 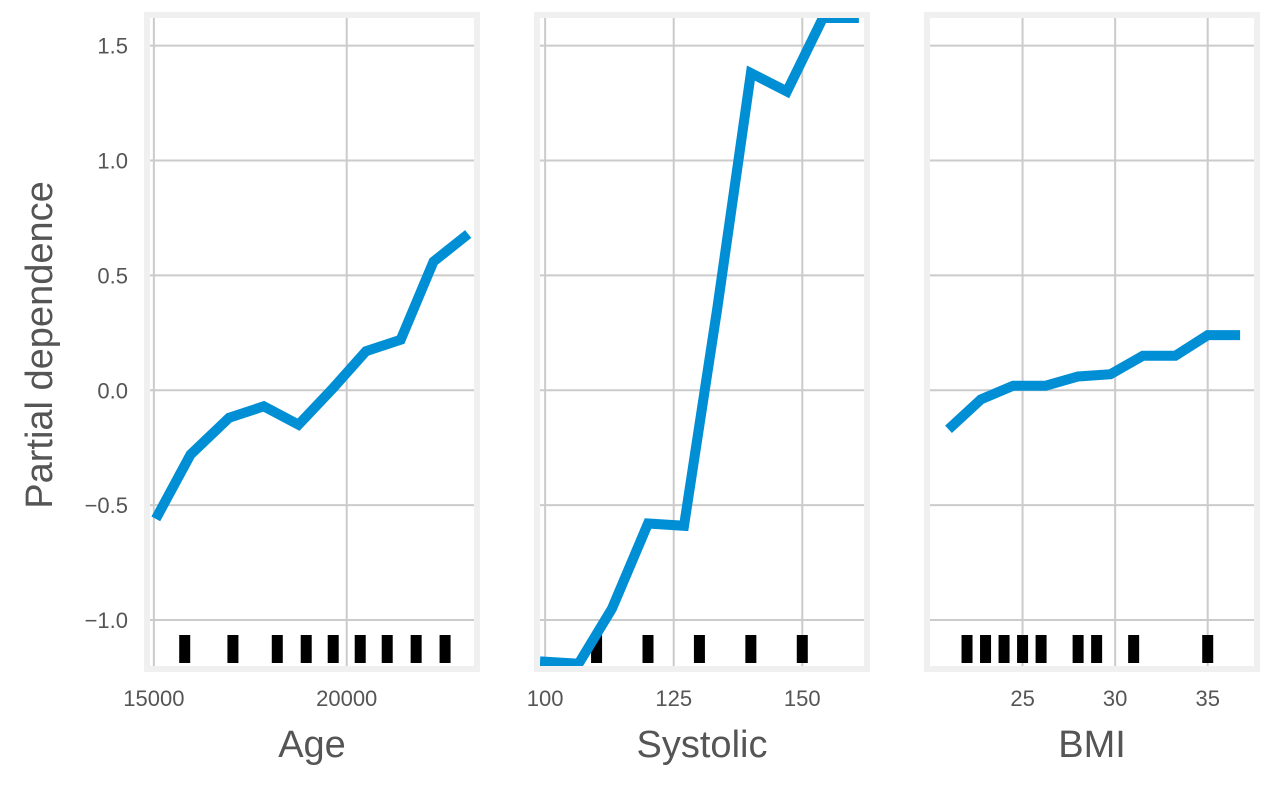 What do you see at coordinates (40, 344) in the screenshot?
I see `y-axis-label: Partial dependence` at bounding box center [40, 344].